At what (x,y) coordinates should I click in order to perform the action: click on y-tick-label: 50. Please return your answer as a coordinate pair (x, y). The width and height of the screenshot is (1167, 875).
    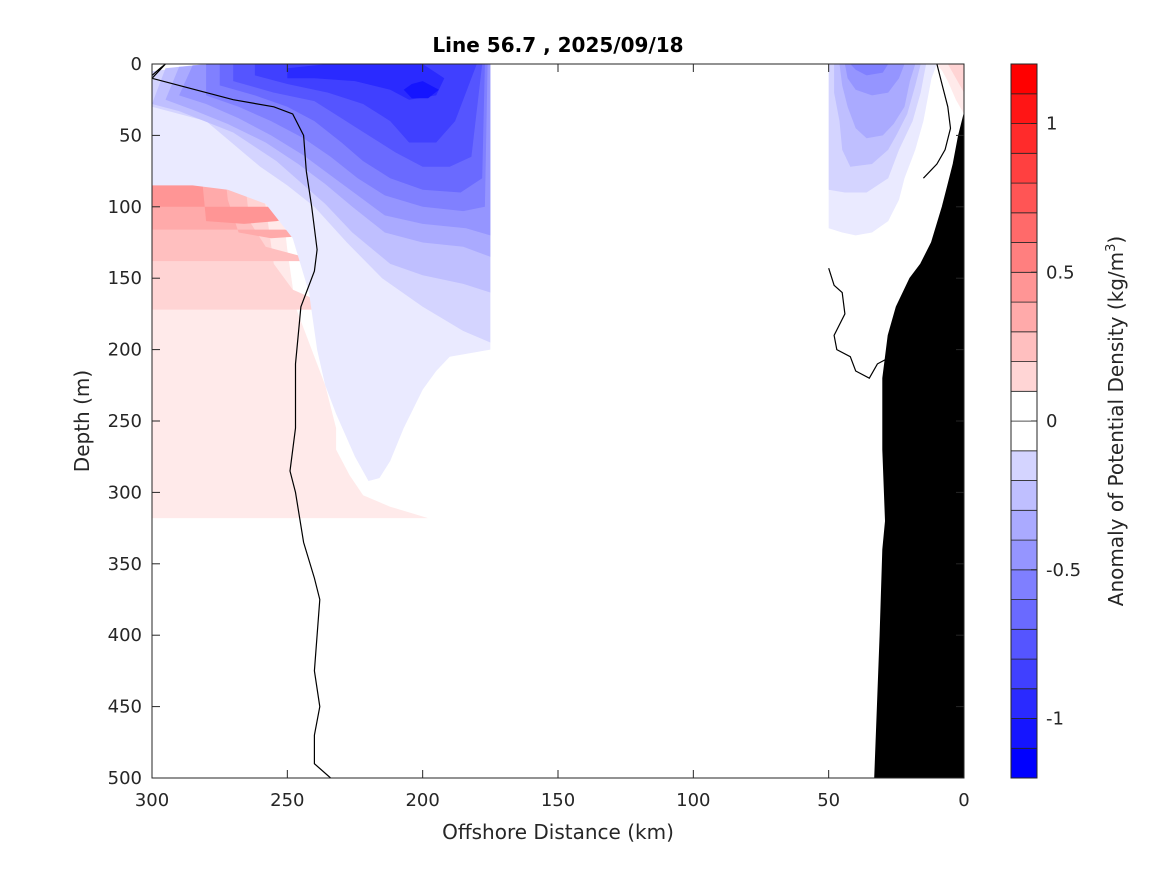
    Looking at the image, I should click on (130, 135).